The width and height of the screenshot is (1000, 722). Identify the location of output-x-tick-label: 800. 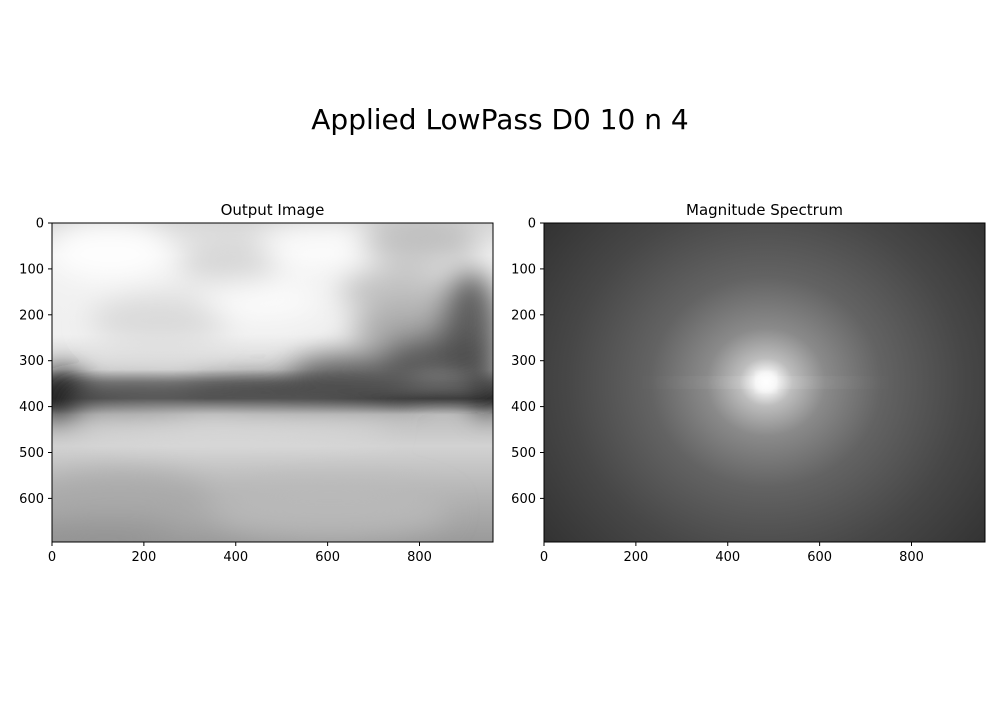
(419, 557).